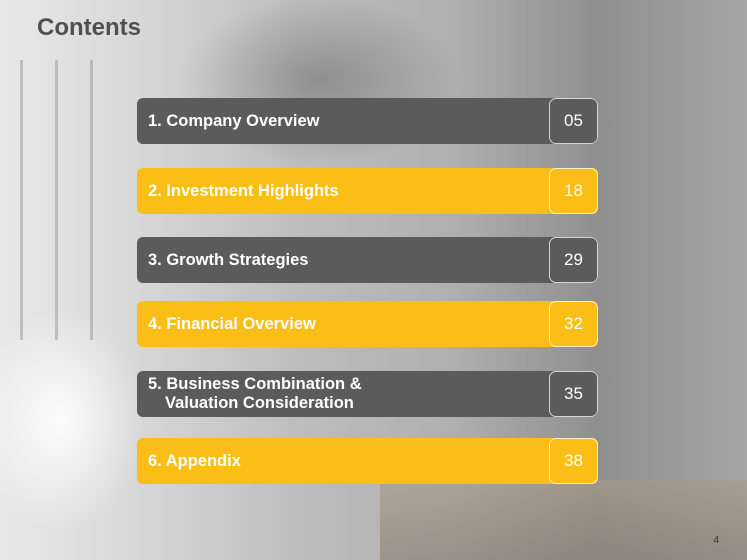  I want to click on toc-item-page: 29, so click(573, 260).